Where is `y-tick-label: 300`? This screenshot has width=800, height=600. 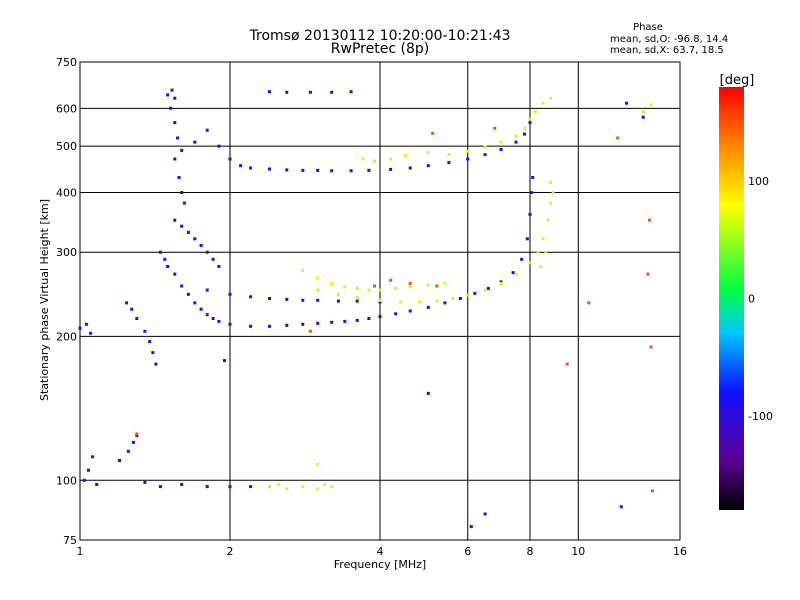
y-tick-label: 300 is located at coordinates (66, 252).